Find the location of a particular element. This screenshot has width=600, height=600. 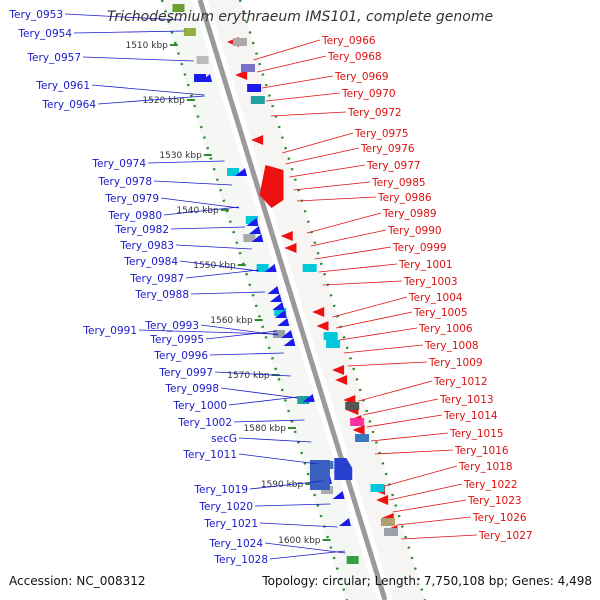

accession-label: Accession: is located at coordinates (41, 581).